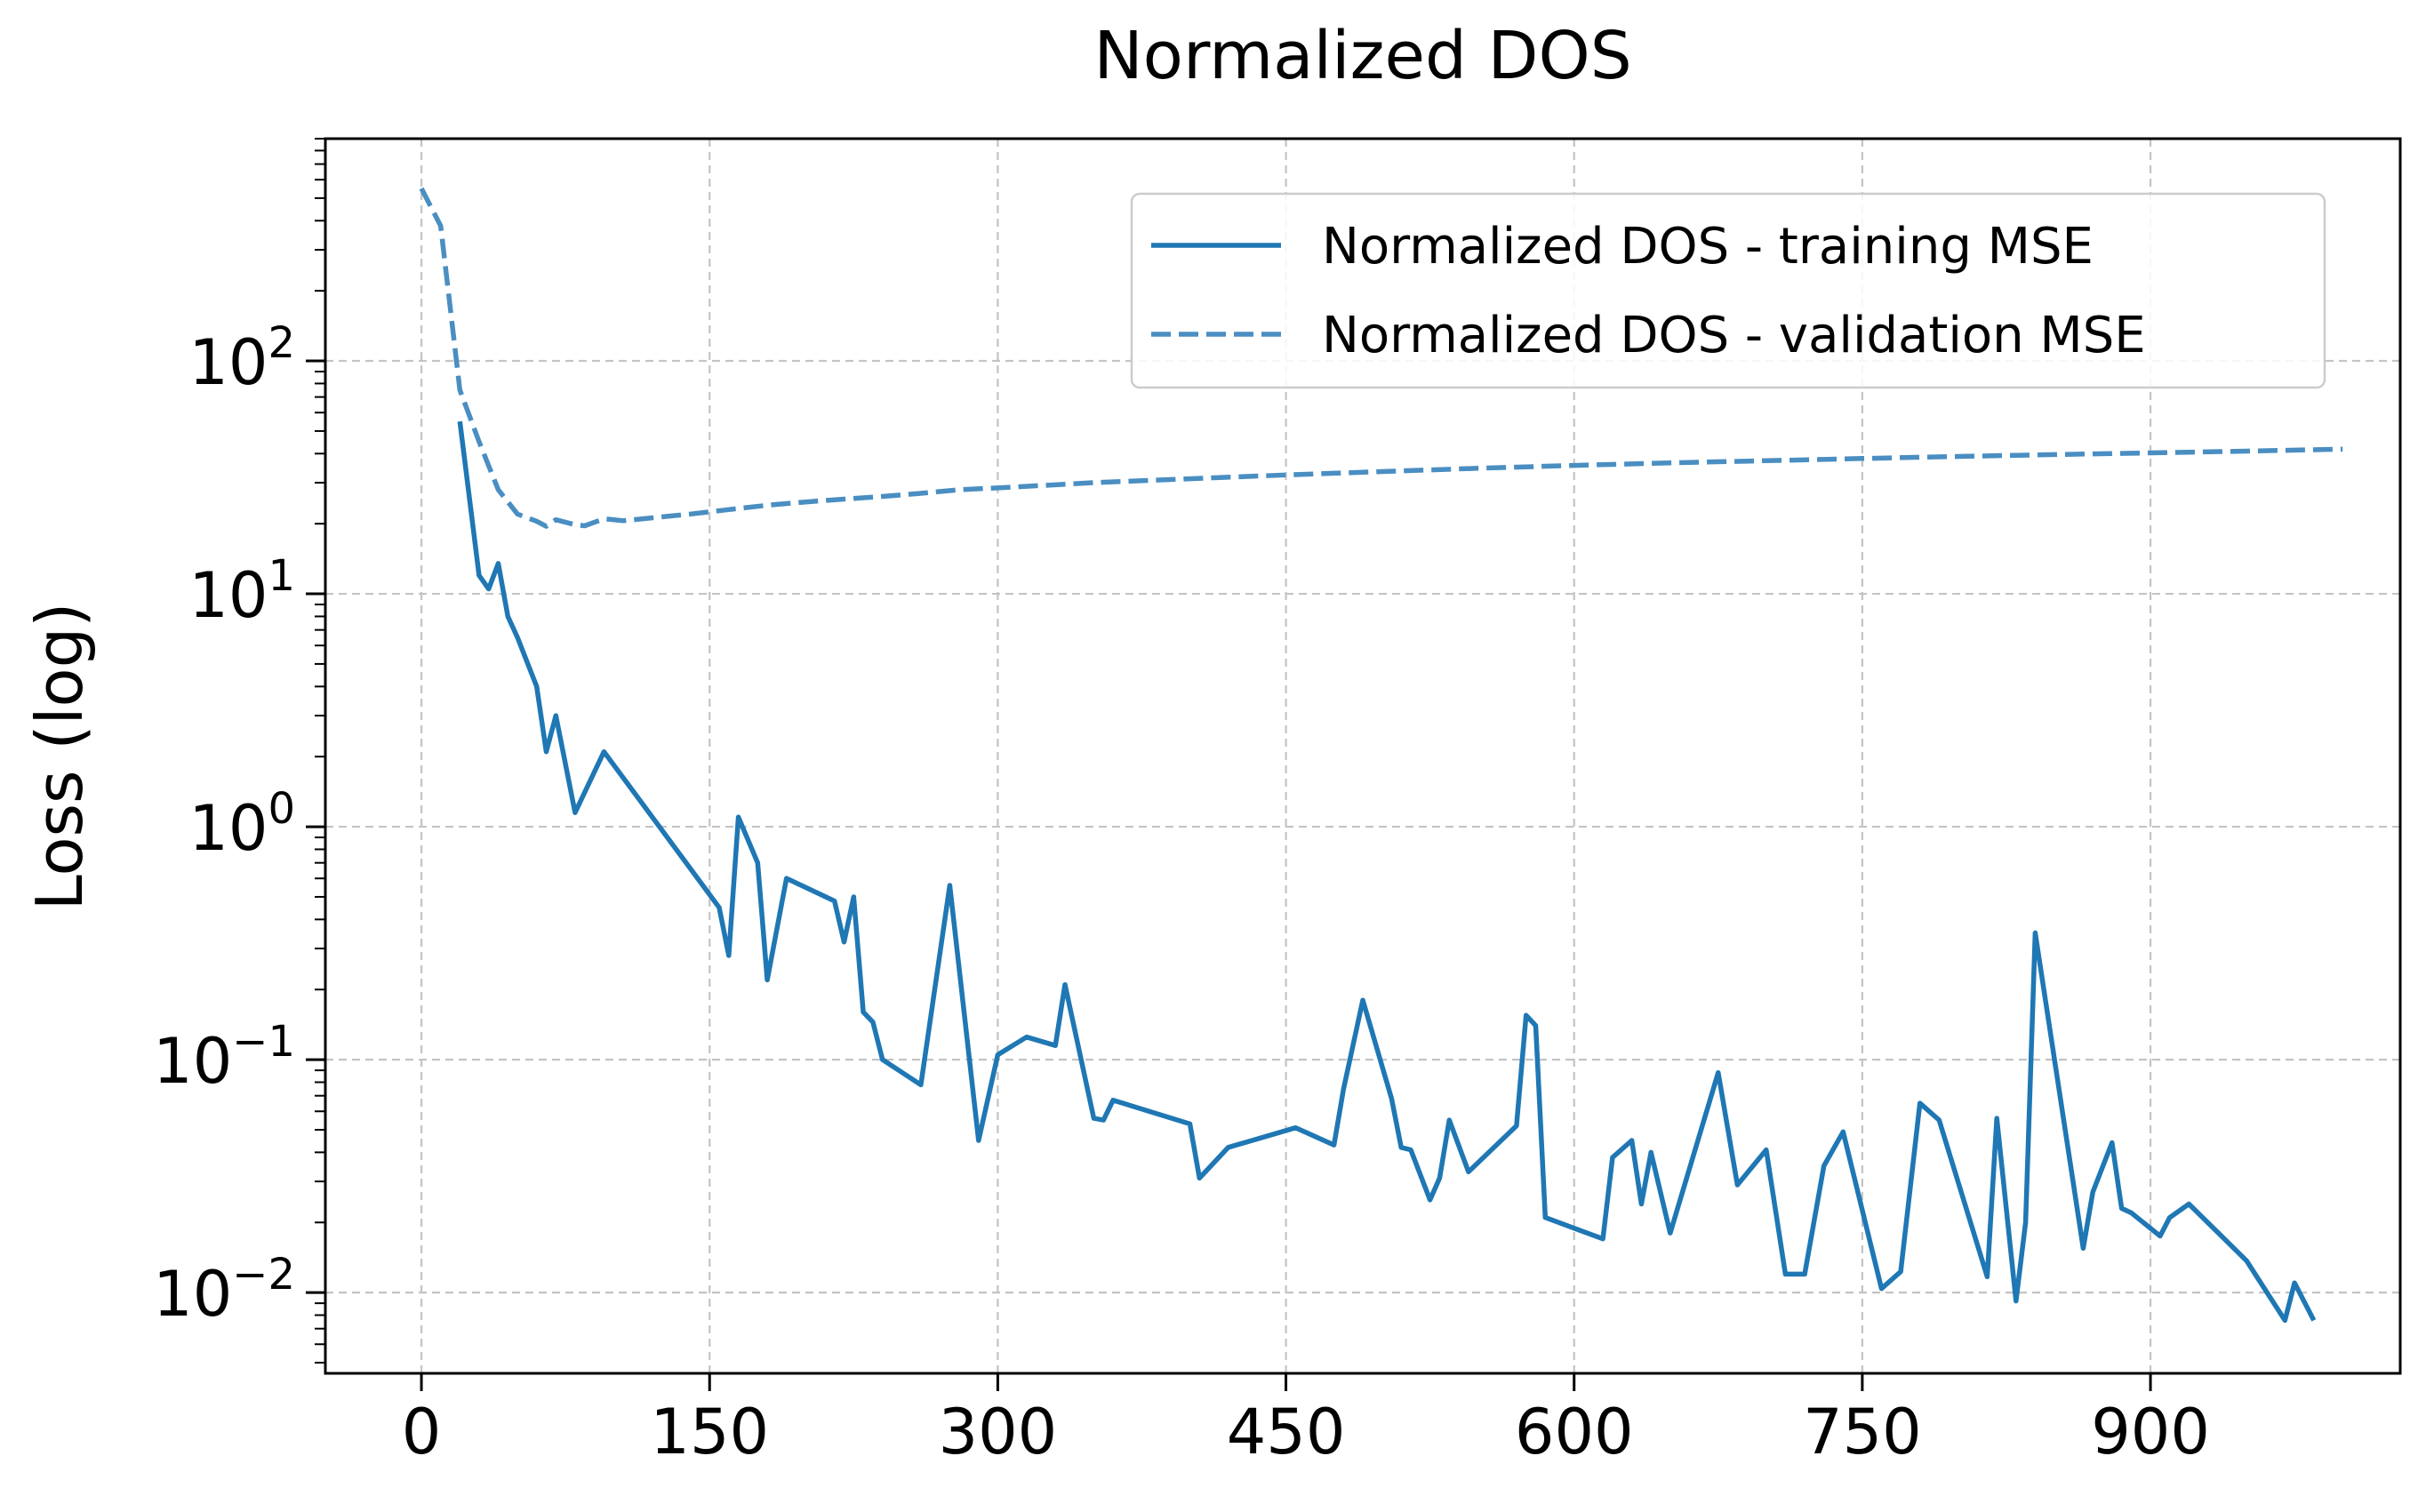 Image resolution: width=2418 pixels, height=1512 pixels. Describe the element at coordinates (241, 358) in the screenshot. I see `y-tick-label: 10²` at that location.